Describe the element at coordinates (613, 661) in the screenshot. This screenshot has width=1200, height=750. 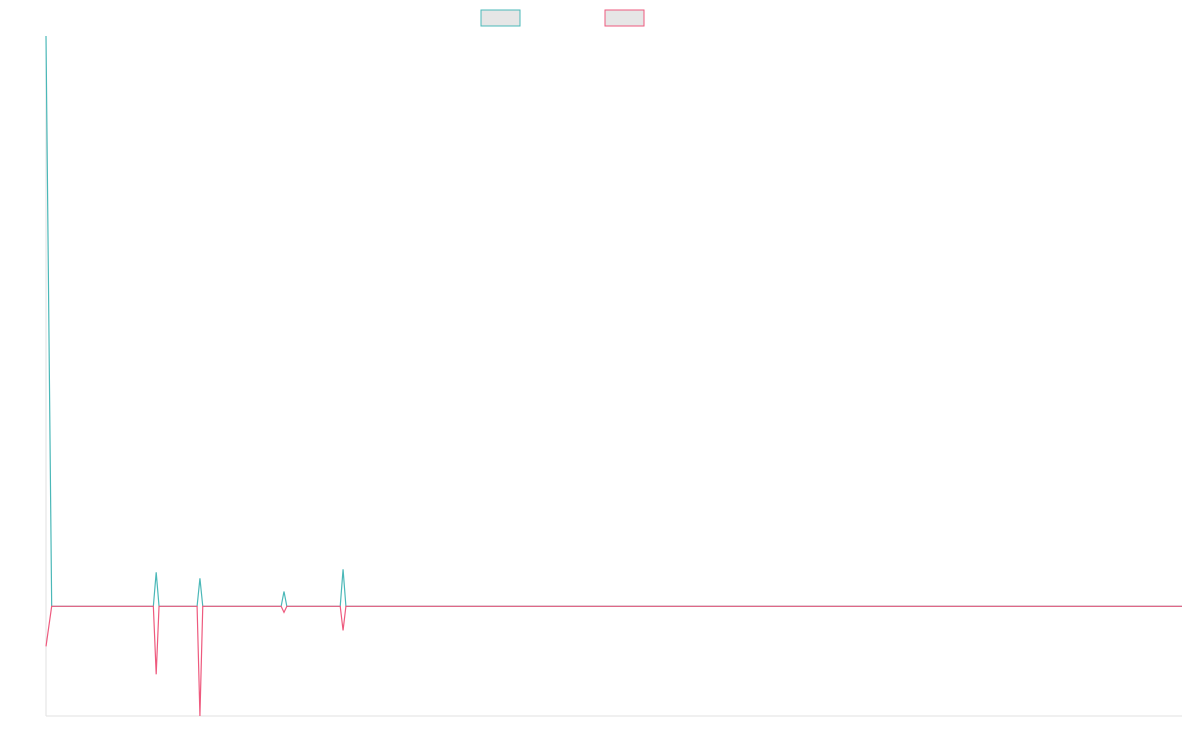
I see `series-line` at that location.